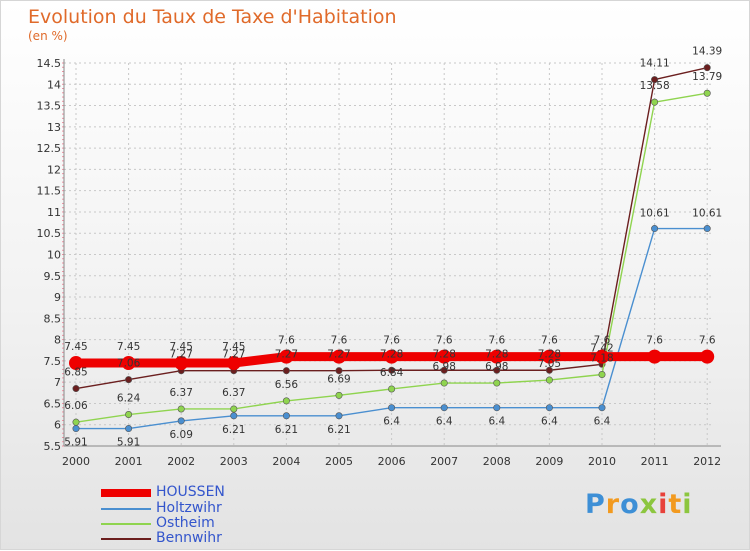 The image size is (750, 551). What do you see at coordinates (48, 36) in the screenshot?
I see `y-axis-unit: (en %)` at bounding box center [48, 36].